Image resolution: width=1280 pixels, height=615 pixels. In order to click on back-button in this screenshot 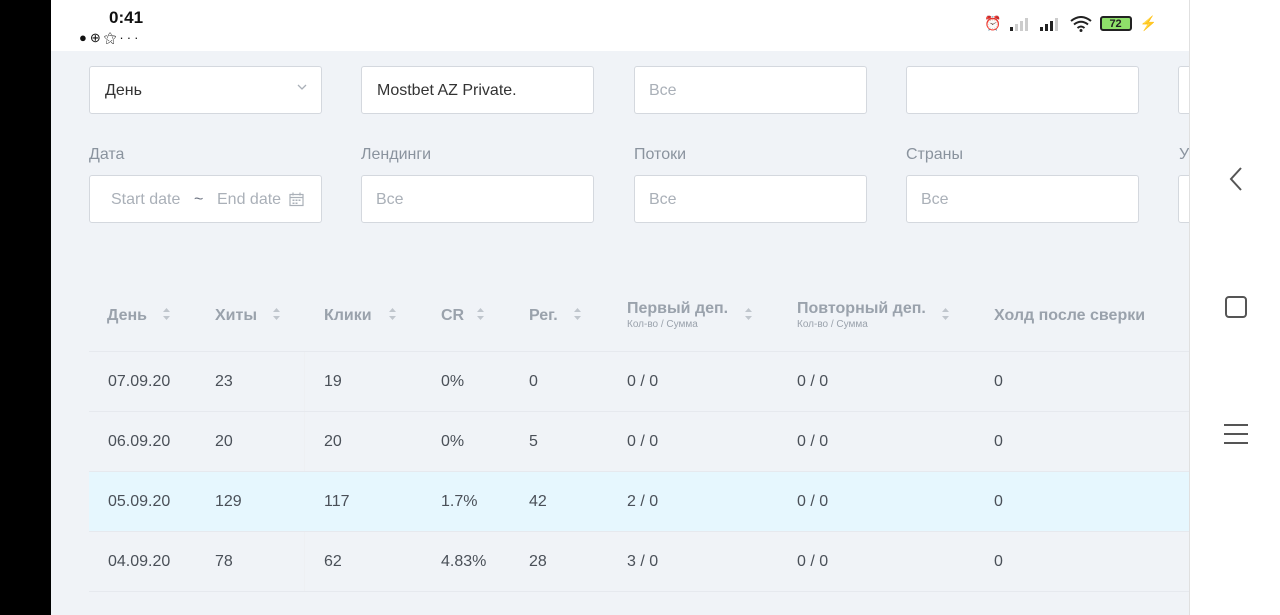, I will do `click(1236, 179)`.